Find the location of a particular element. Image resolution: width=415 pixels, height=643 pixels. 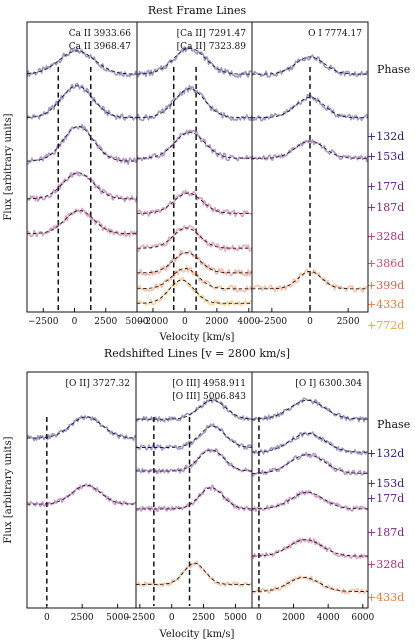

y-axis-label: Flux [arbitrary units] is located at coordinates (8, 489).